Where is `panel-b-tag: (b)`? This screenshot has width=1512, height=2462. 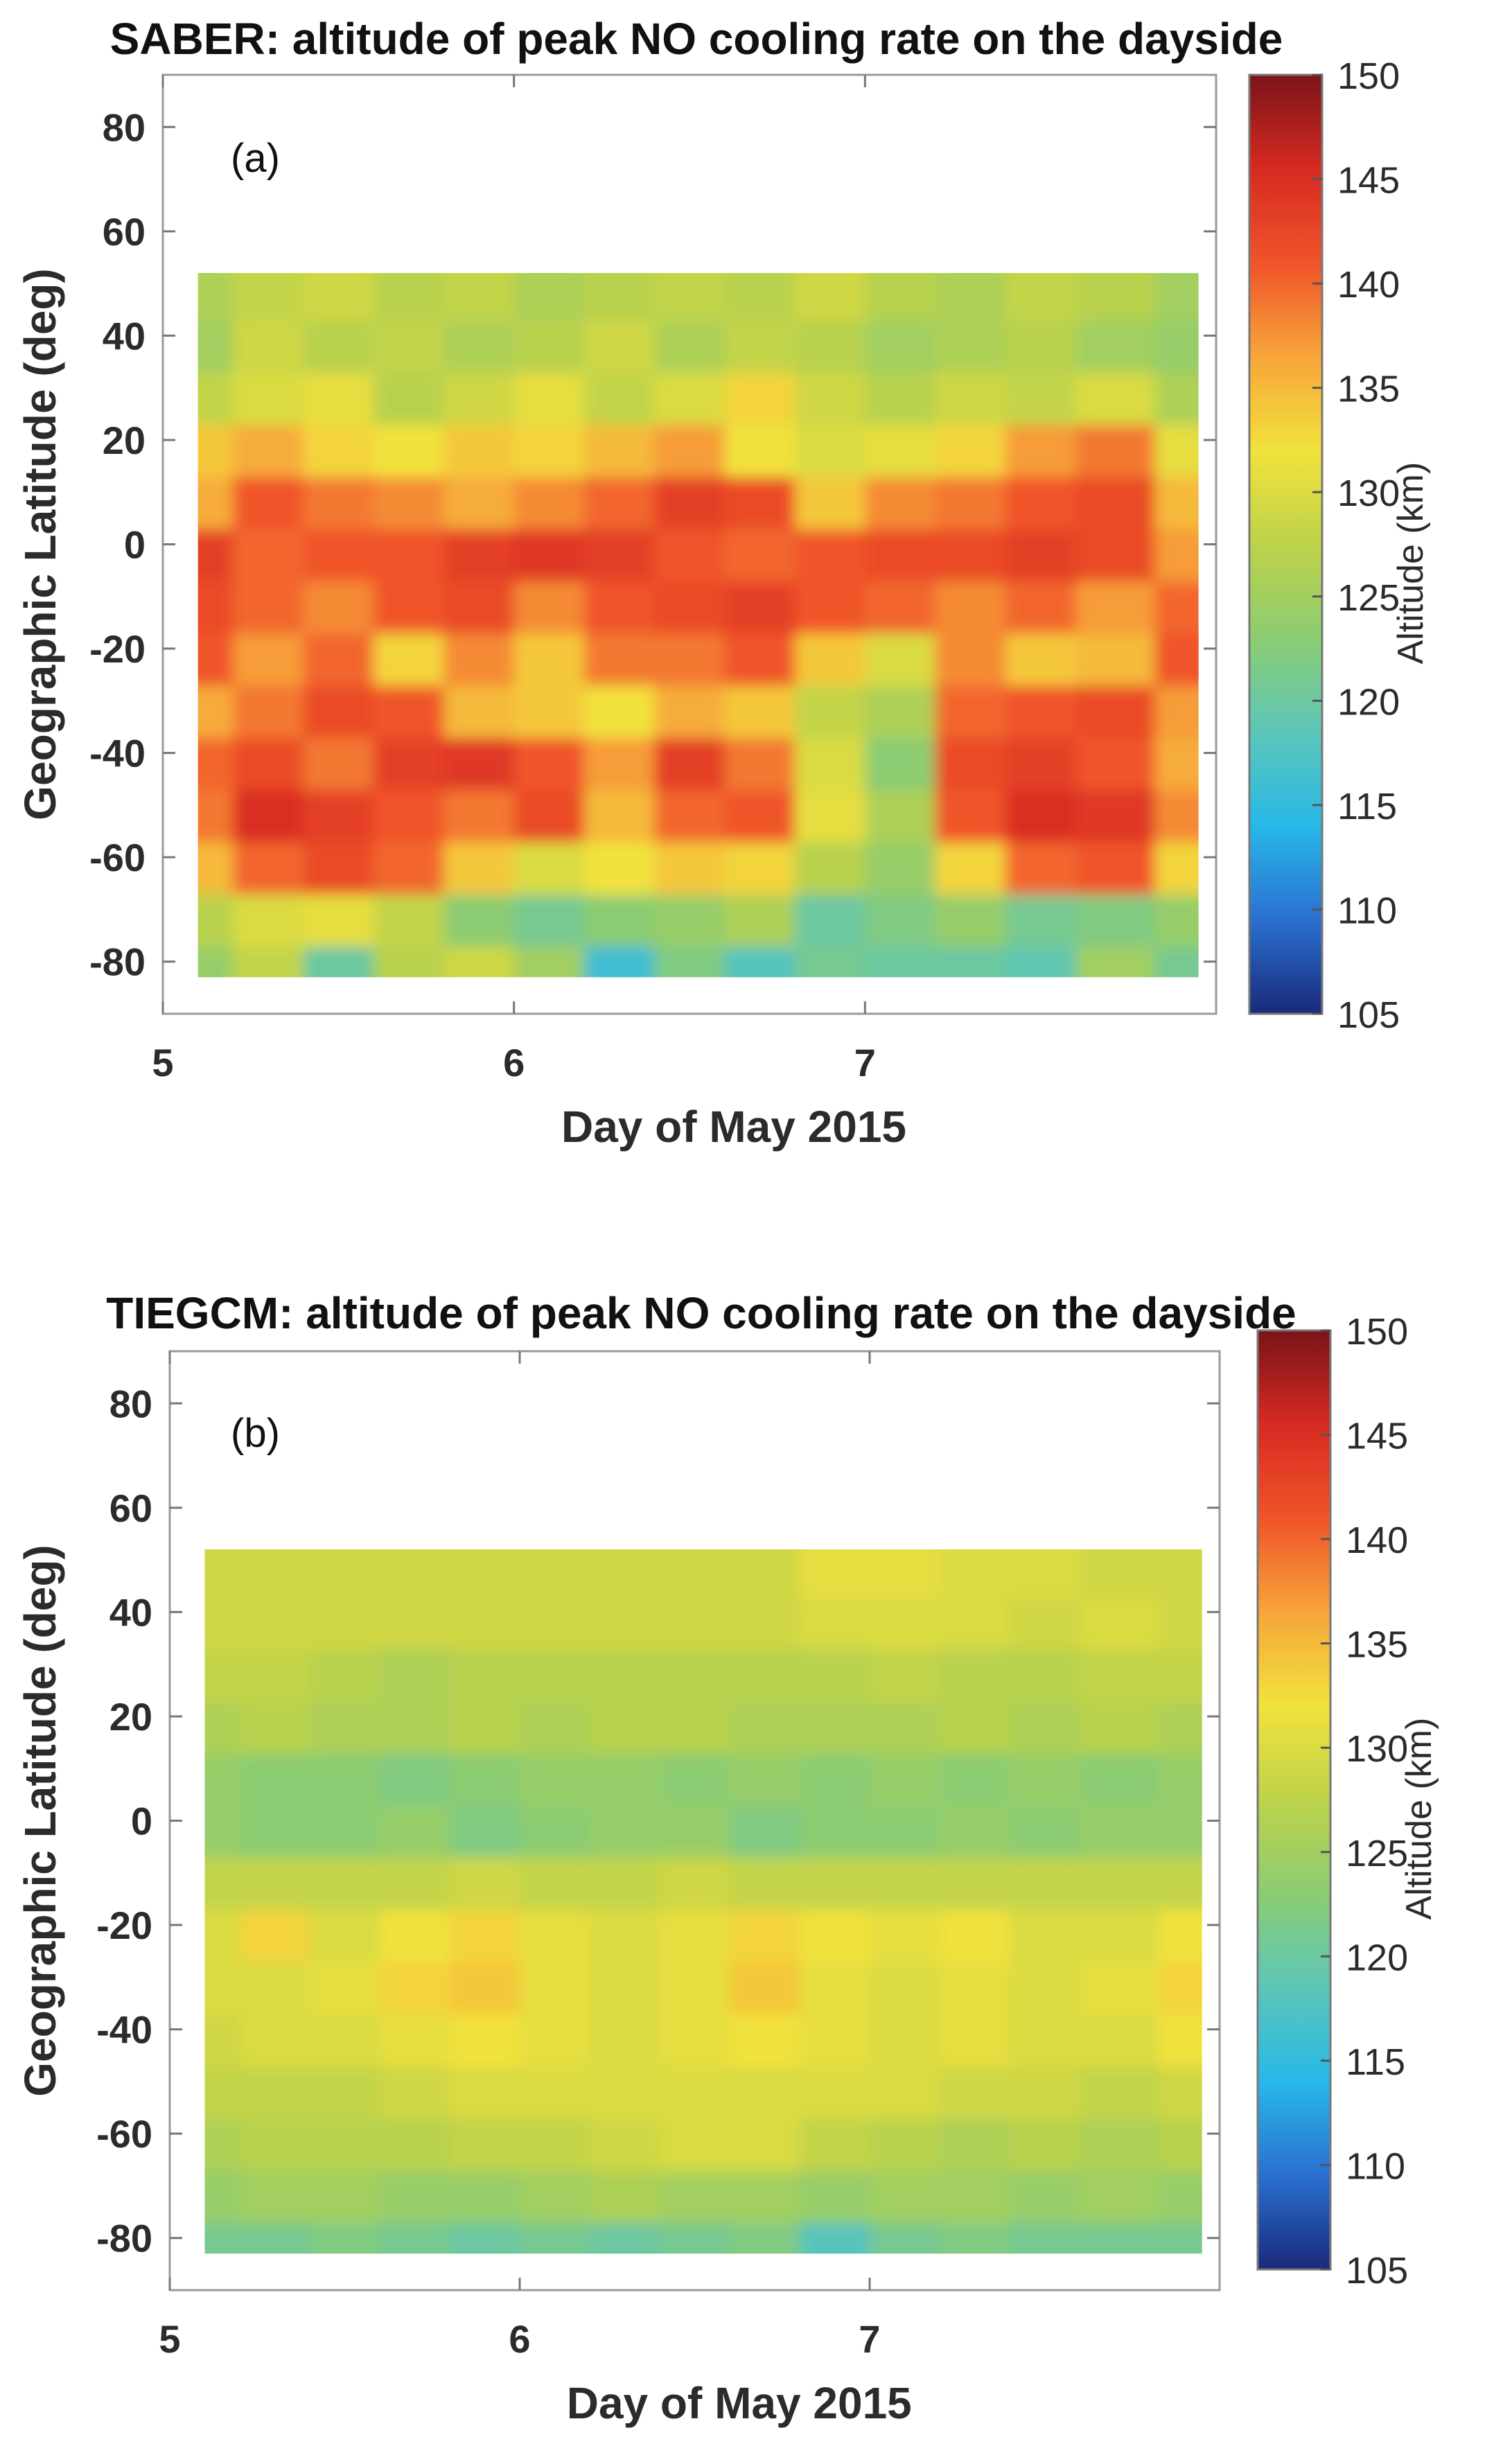
panel-b-tag: (b) is located at coordinates (255, 1433).